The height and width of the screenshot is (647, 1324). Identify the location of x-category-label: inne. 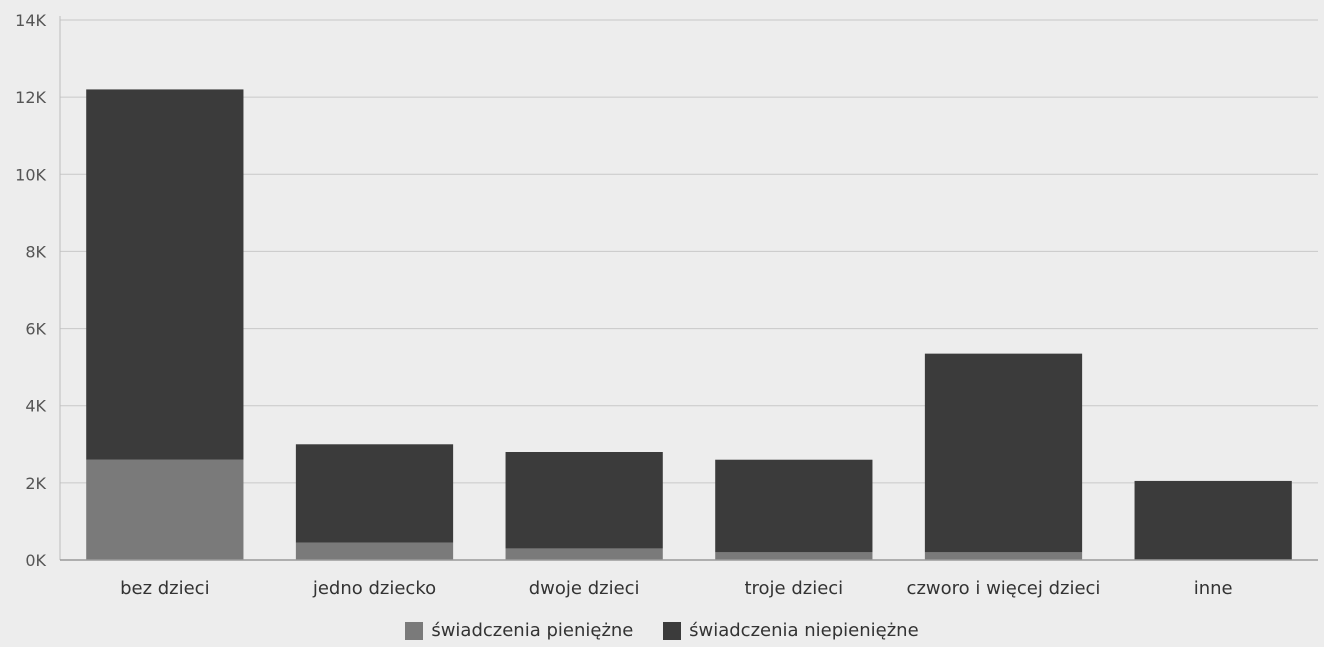
(1213, 588).